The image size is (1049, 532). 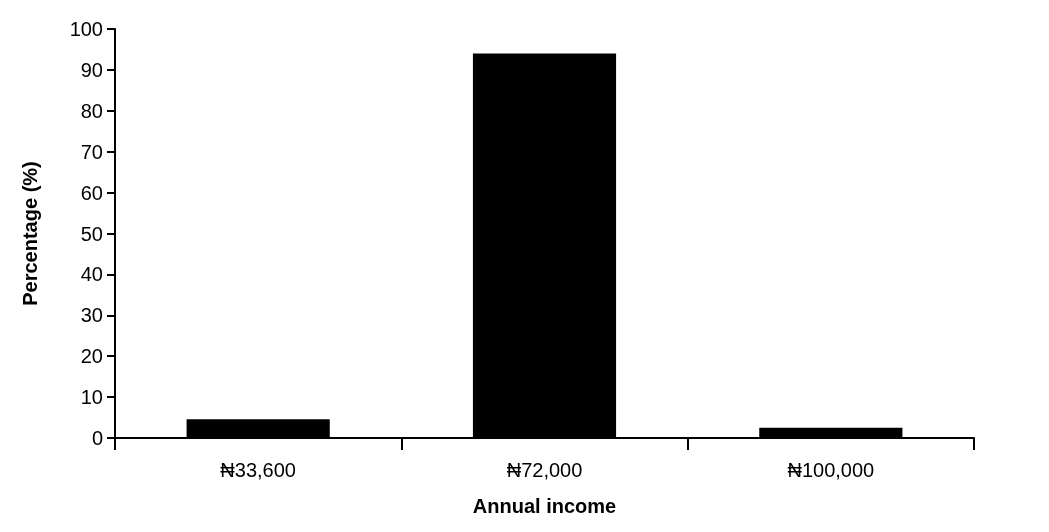 I want to click on x-tick-label: ₦33,600, so click(x=258, y=470).